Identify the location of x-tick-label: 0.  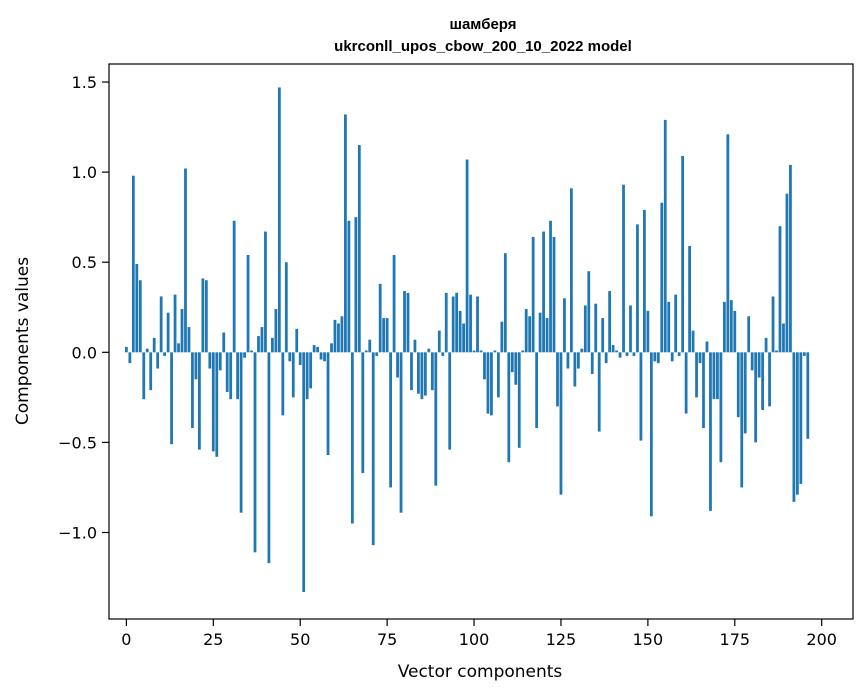
(126, 639).